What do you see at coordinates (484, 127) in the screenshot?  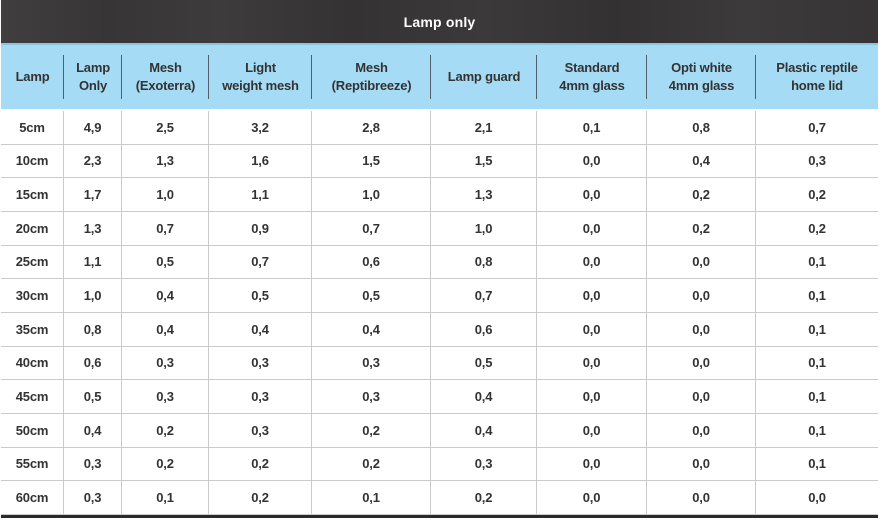 I see `value-cell: 2,1` at bounding box center [484, 127].